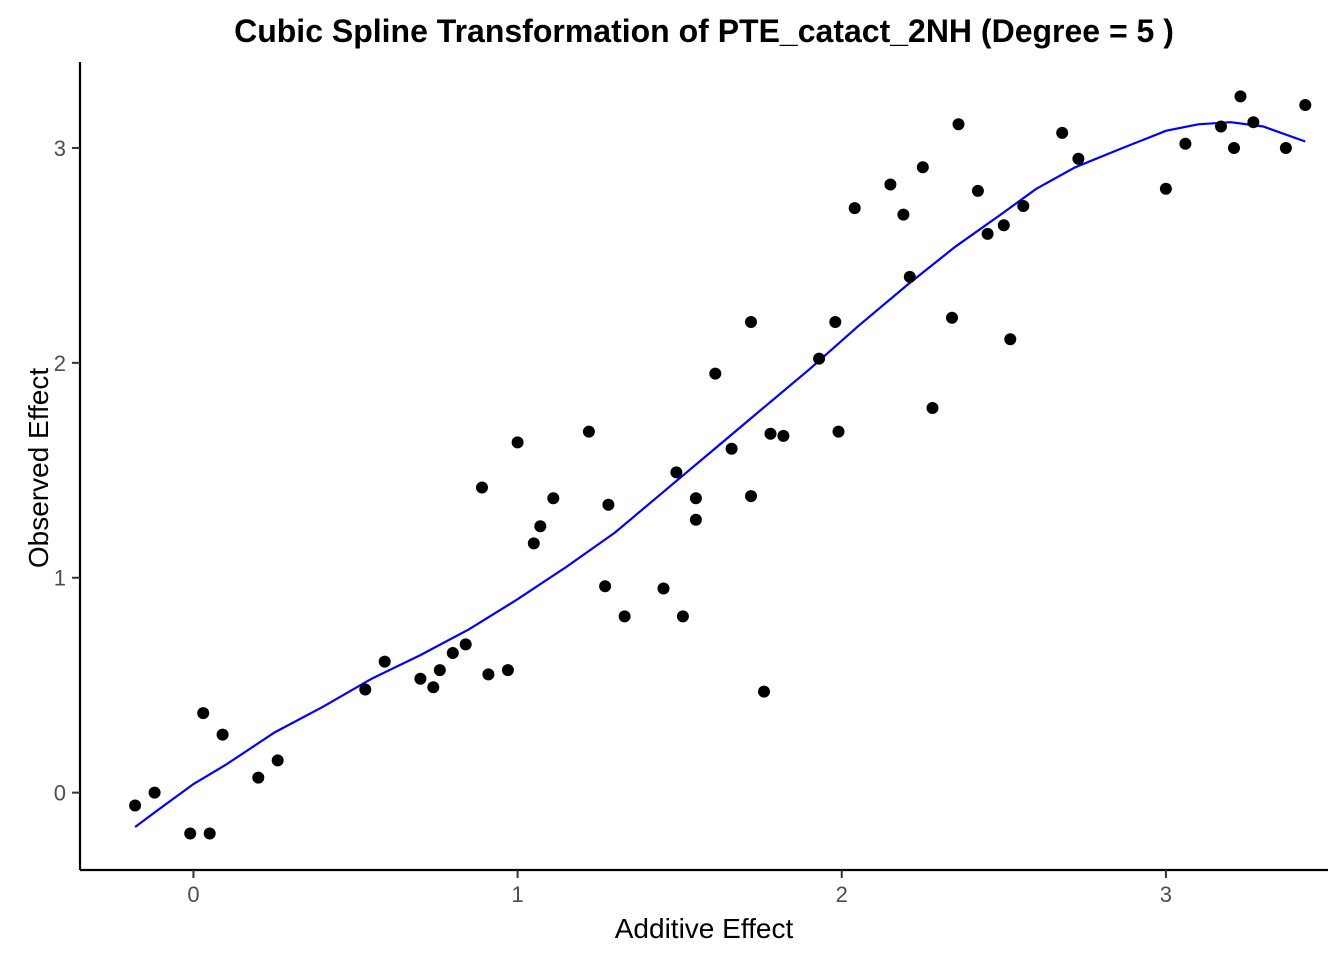 This screenshot has height=960, width=1344. What do you see at coordinates (193, 894) in the screenshot?
I see `x-tick-label: 0` at bounding box center [193, 894].